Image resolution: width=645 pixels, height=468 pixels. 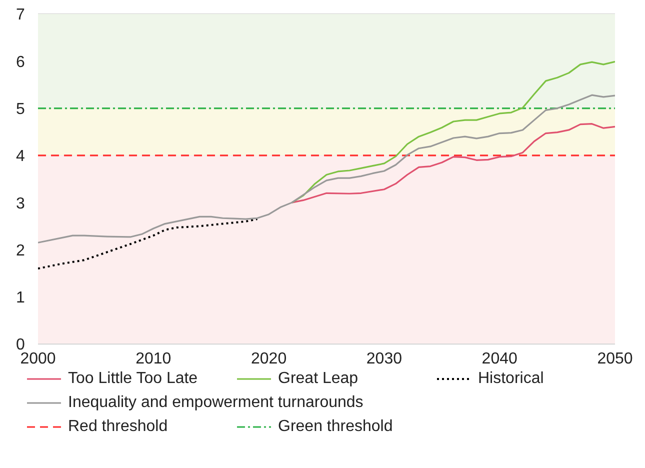 I want to click on y-tick-label: 7, so click(x=20, y=15).